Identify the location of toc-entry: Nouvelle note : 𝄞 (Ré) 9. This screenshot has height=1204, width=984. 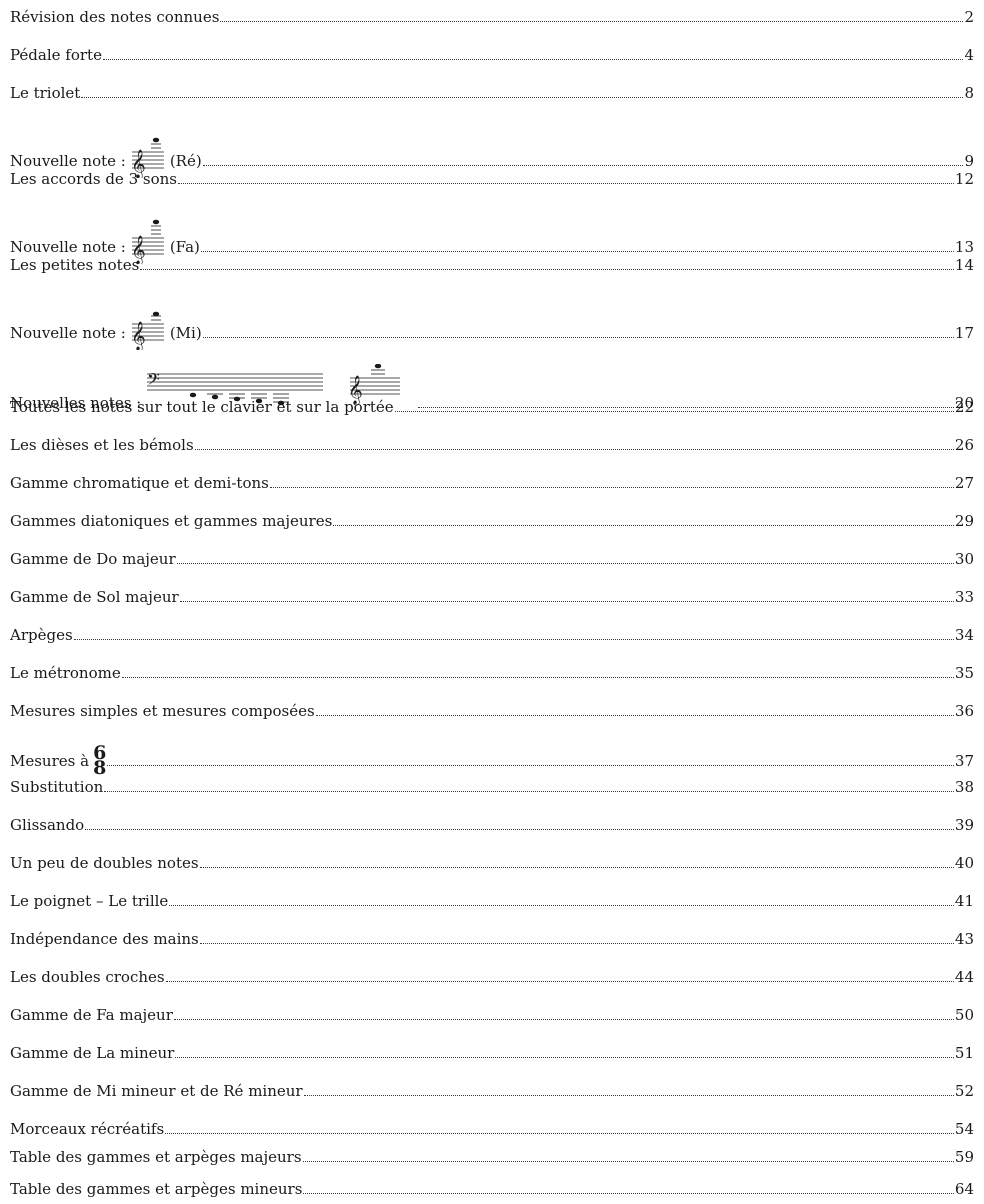
(492, 150).